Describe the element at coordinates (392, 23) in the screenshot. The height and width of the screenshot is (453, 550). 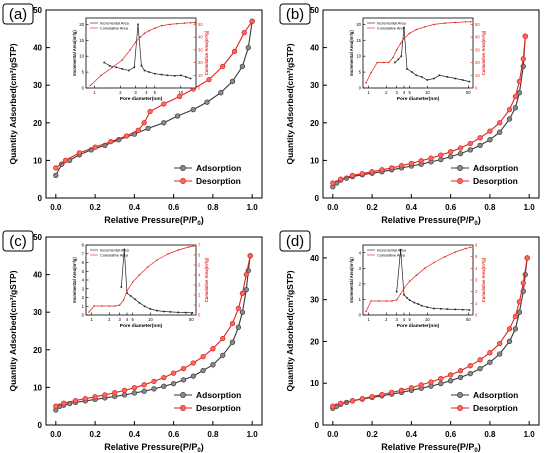
I see `inset-legend-label: Incremental Area` at that location.